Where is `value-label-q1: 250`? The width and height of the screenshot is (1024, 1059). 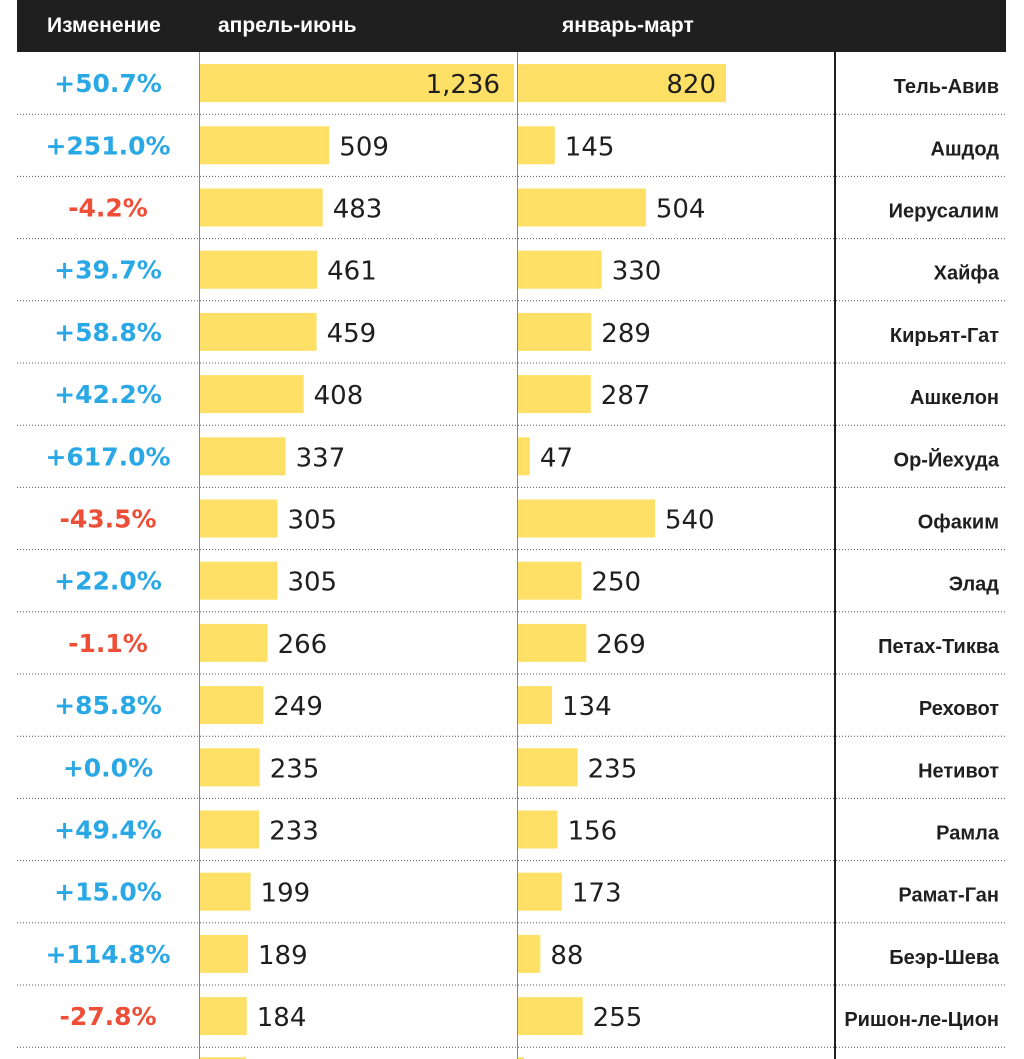 value-label-q1: 250 is located at coordinates (616, 583).